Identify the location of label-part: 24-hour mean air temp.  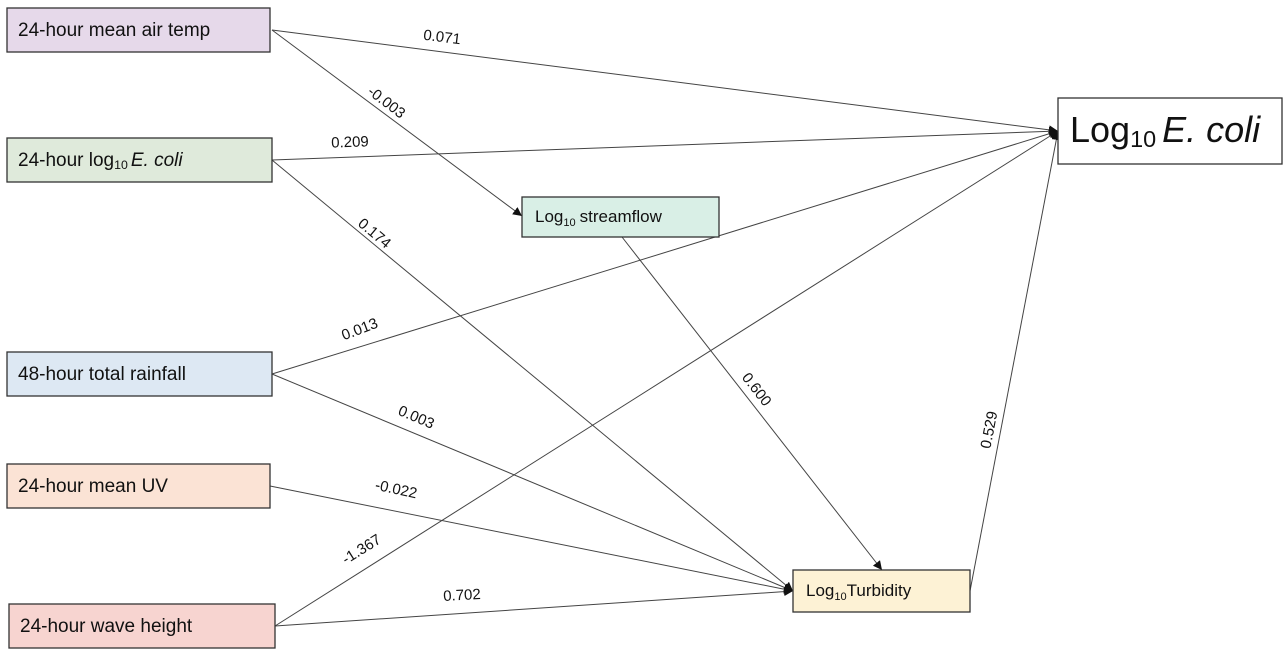
(114, 30).